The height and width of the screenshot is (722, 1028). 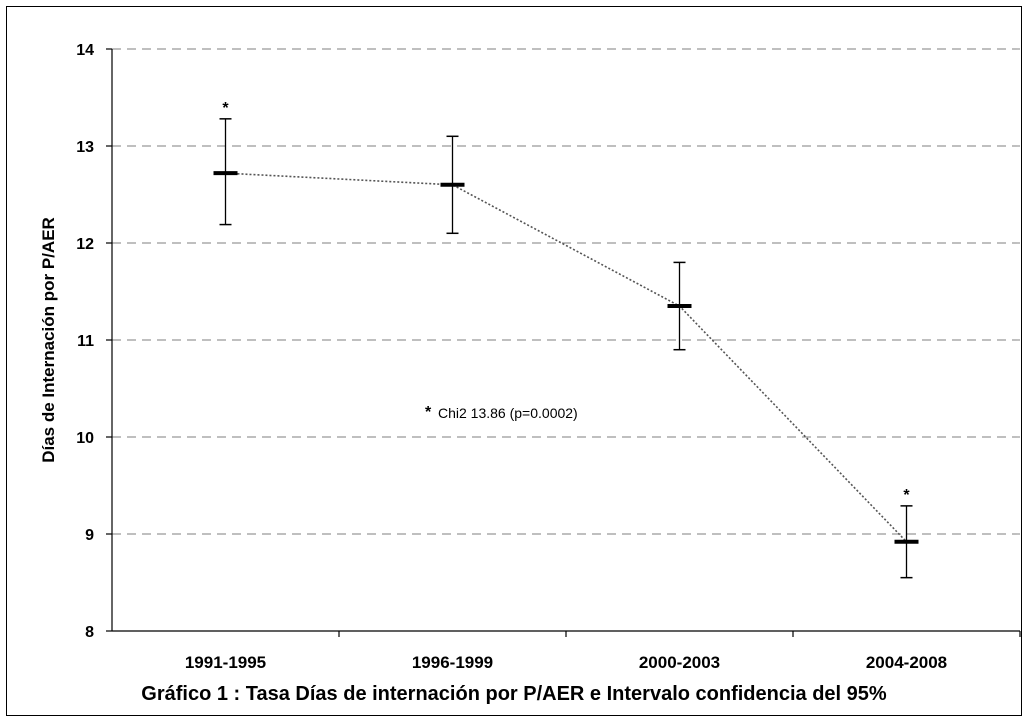 I want to click on y-ticks: 8 9 10 11 12 13 14, so click(x=94, y=341).